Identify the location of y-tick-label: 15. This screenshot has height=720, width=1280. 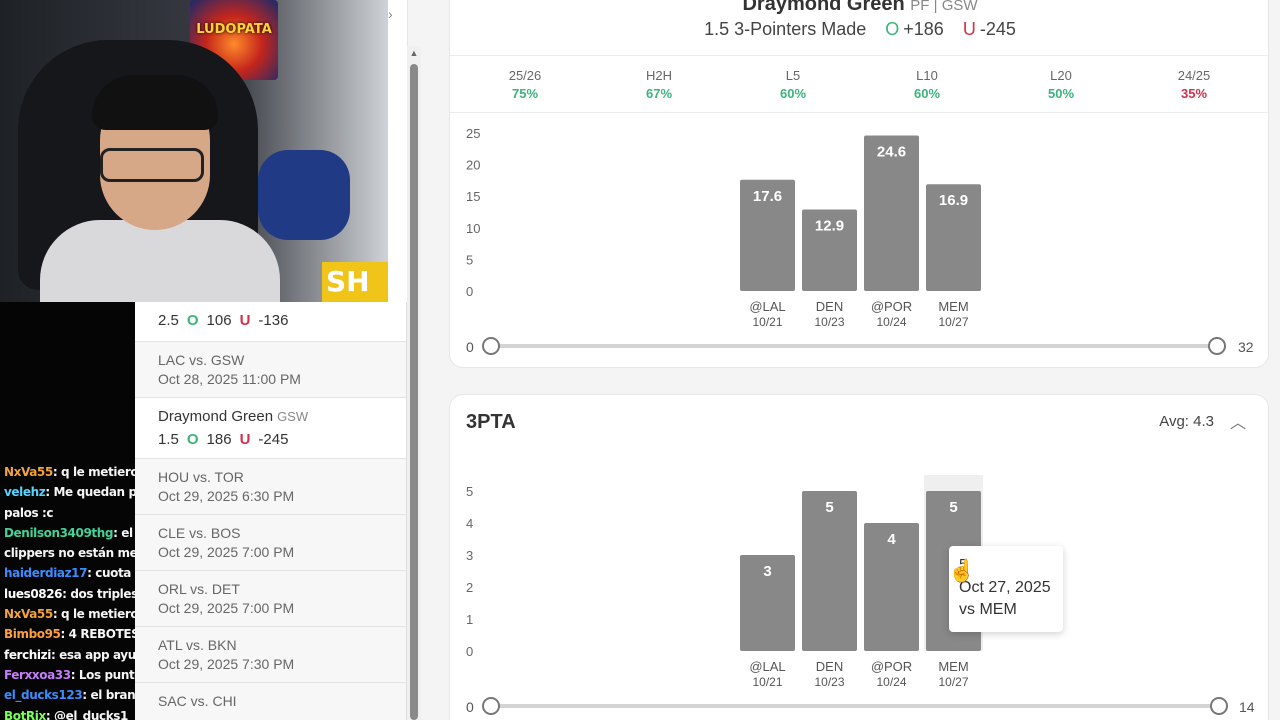
(473, 196).